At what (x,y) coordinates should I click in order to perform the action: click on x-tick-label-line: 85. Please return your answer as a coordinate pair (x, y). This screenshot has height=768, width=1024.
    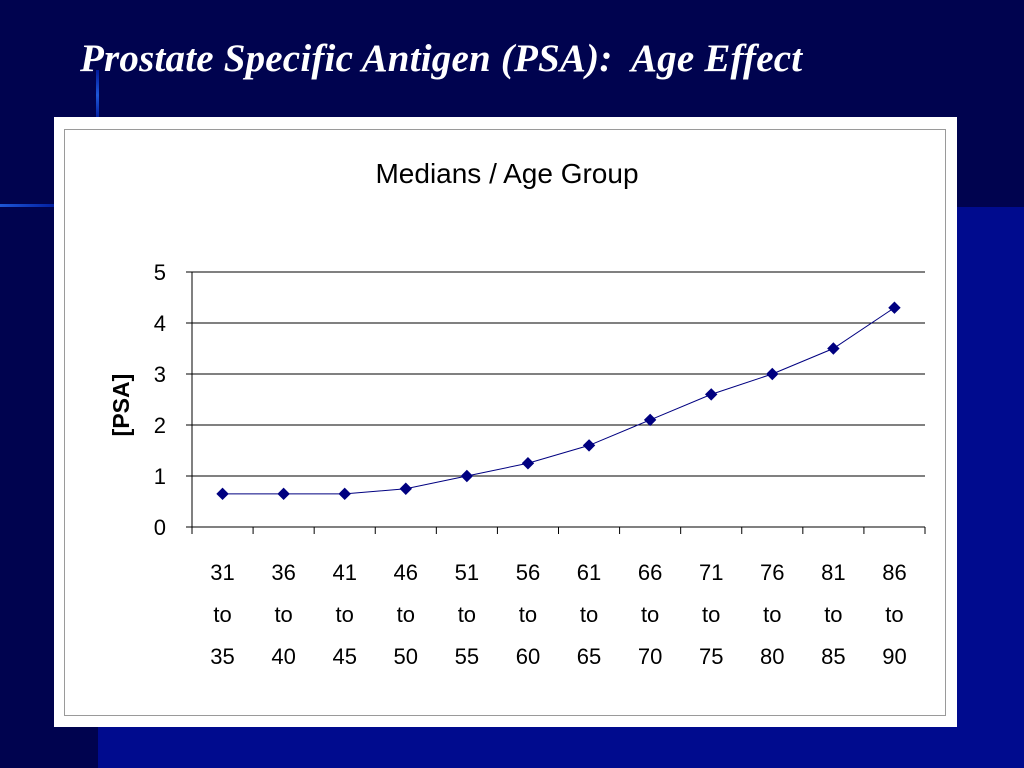
    Looking at the image, I should click on (833, 656).